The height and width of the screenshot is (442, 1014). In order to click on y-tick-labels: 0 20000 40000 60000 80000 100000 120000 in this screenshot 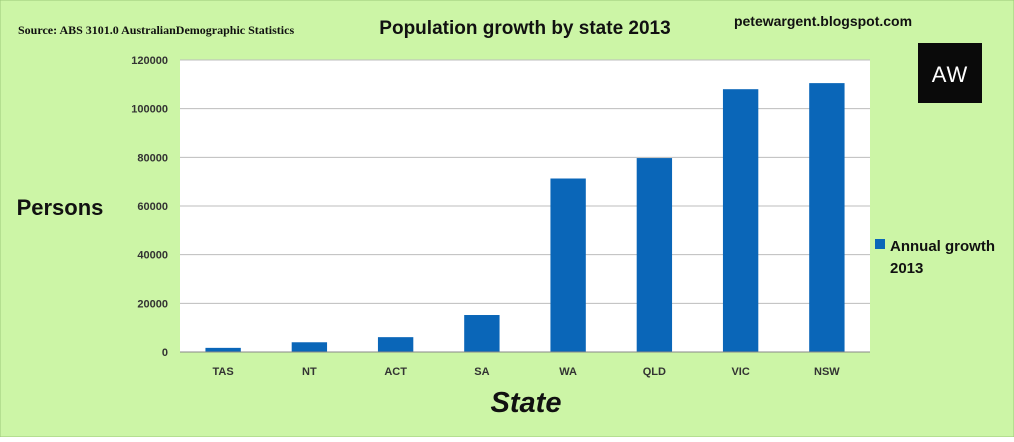, I will do `click(149, 207)`.